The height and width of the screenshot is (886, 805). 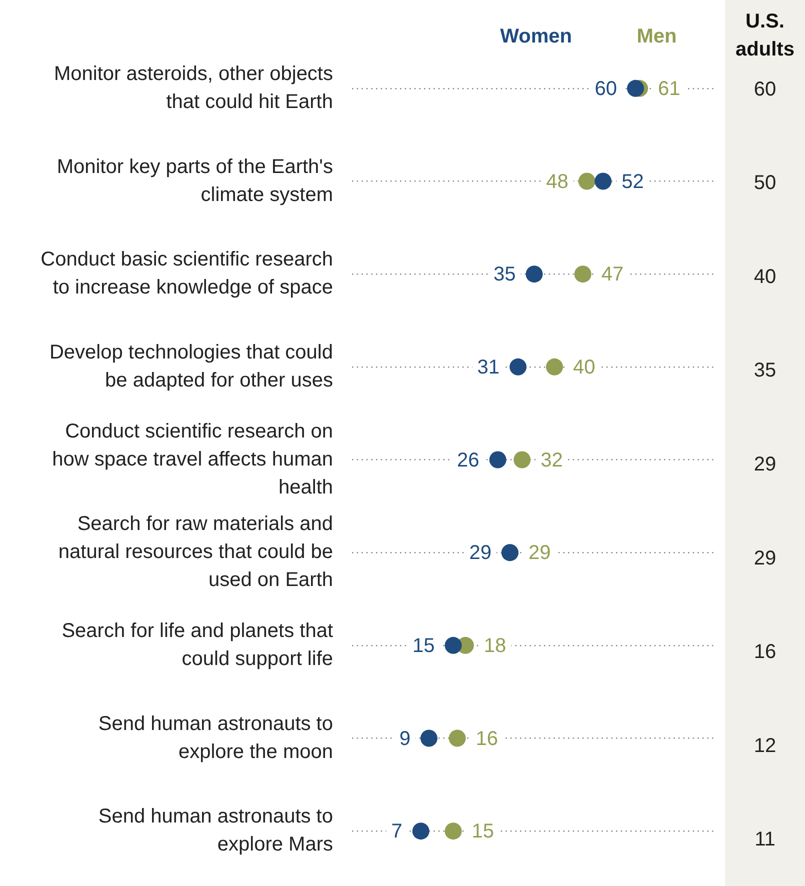 I want to click on text: Women, so click(x=536, y=37).